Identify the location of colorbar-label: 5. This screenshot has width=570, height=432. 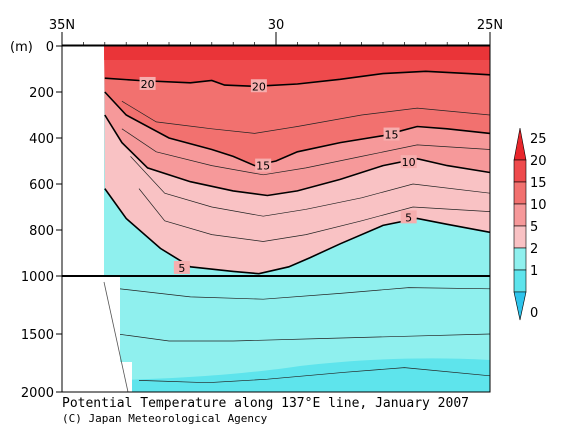
(534, 227).